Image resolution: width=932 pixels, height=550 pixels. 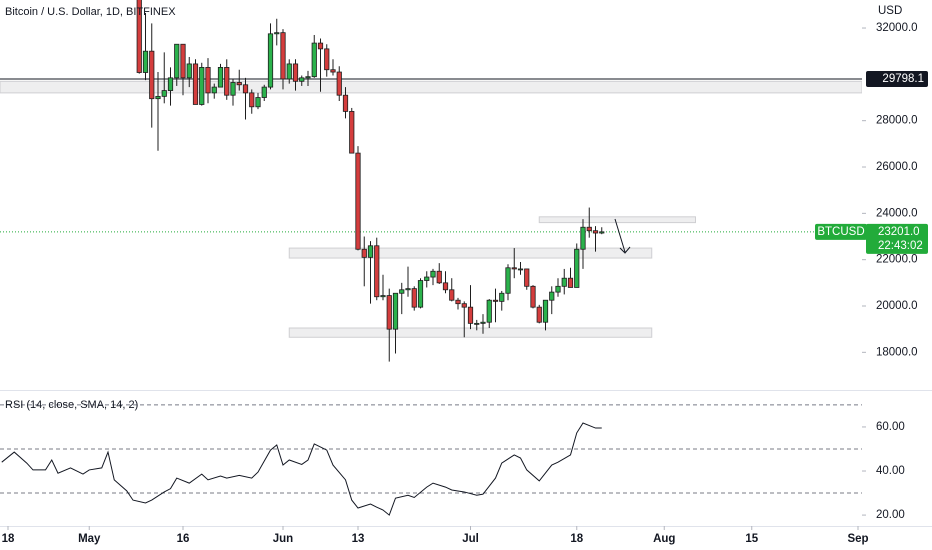 I want to click on y-tick-label: 26000.0, so click(x=897, y=167).